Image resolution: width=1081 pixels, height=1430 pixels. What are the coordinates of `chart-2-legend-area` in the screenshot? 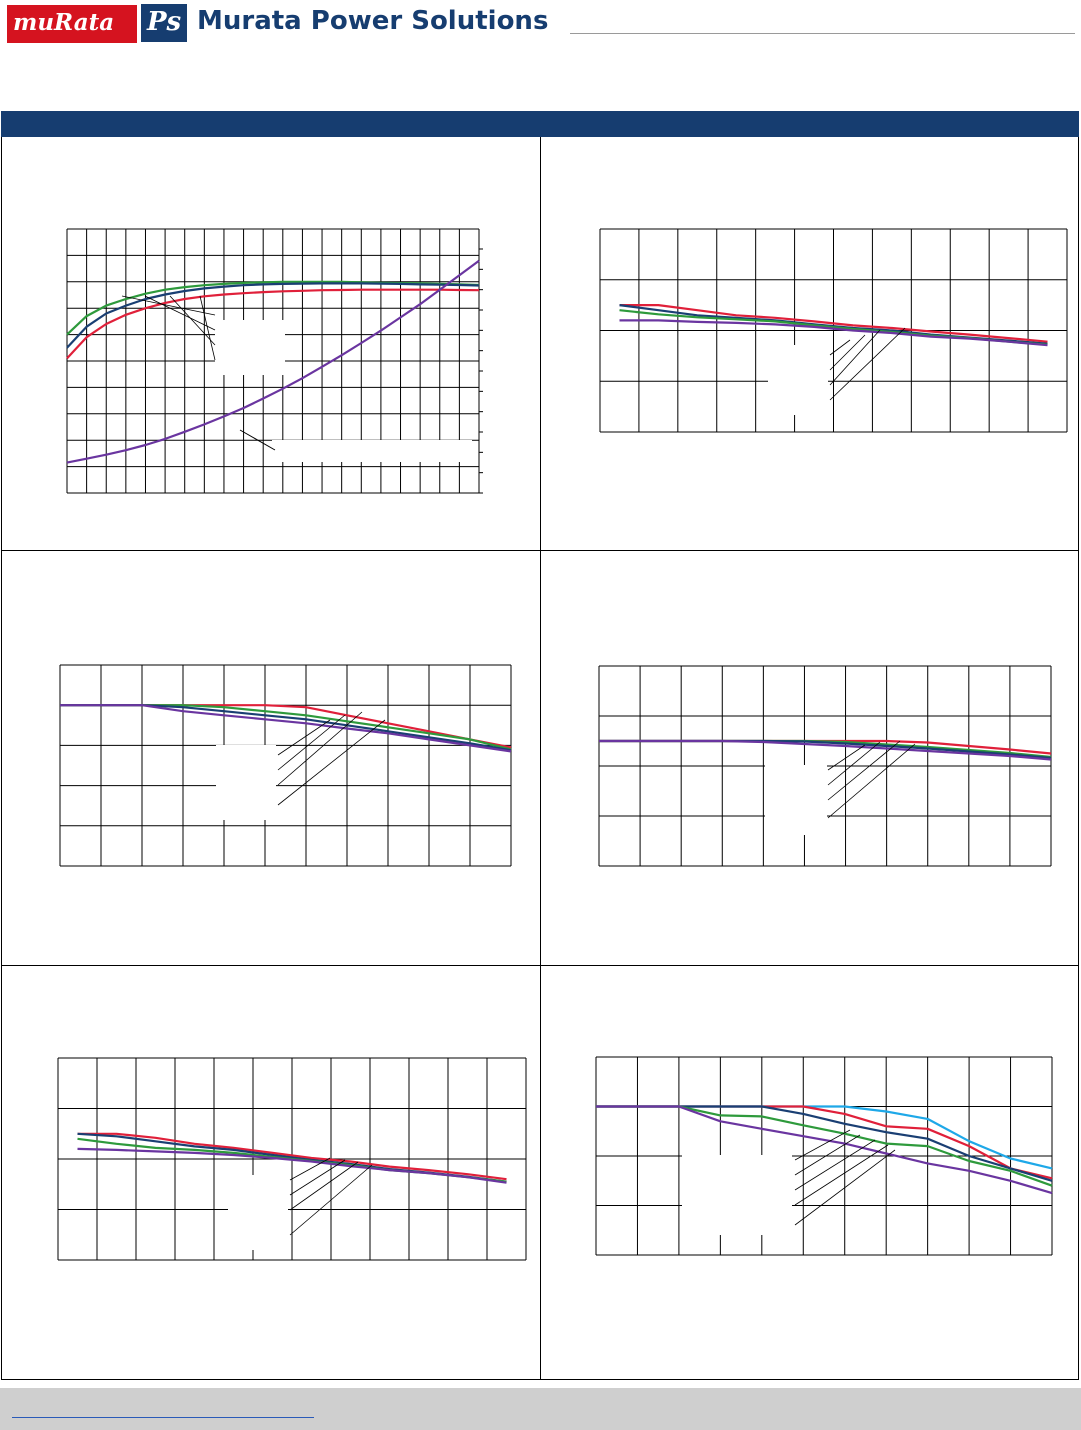 It's located at (798, 380).